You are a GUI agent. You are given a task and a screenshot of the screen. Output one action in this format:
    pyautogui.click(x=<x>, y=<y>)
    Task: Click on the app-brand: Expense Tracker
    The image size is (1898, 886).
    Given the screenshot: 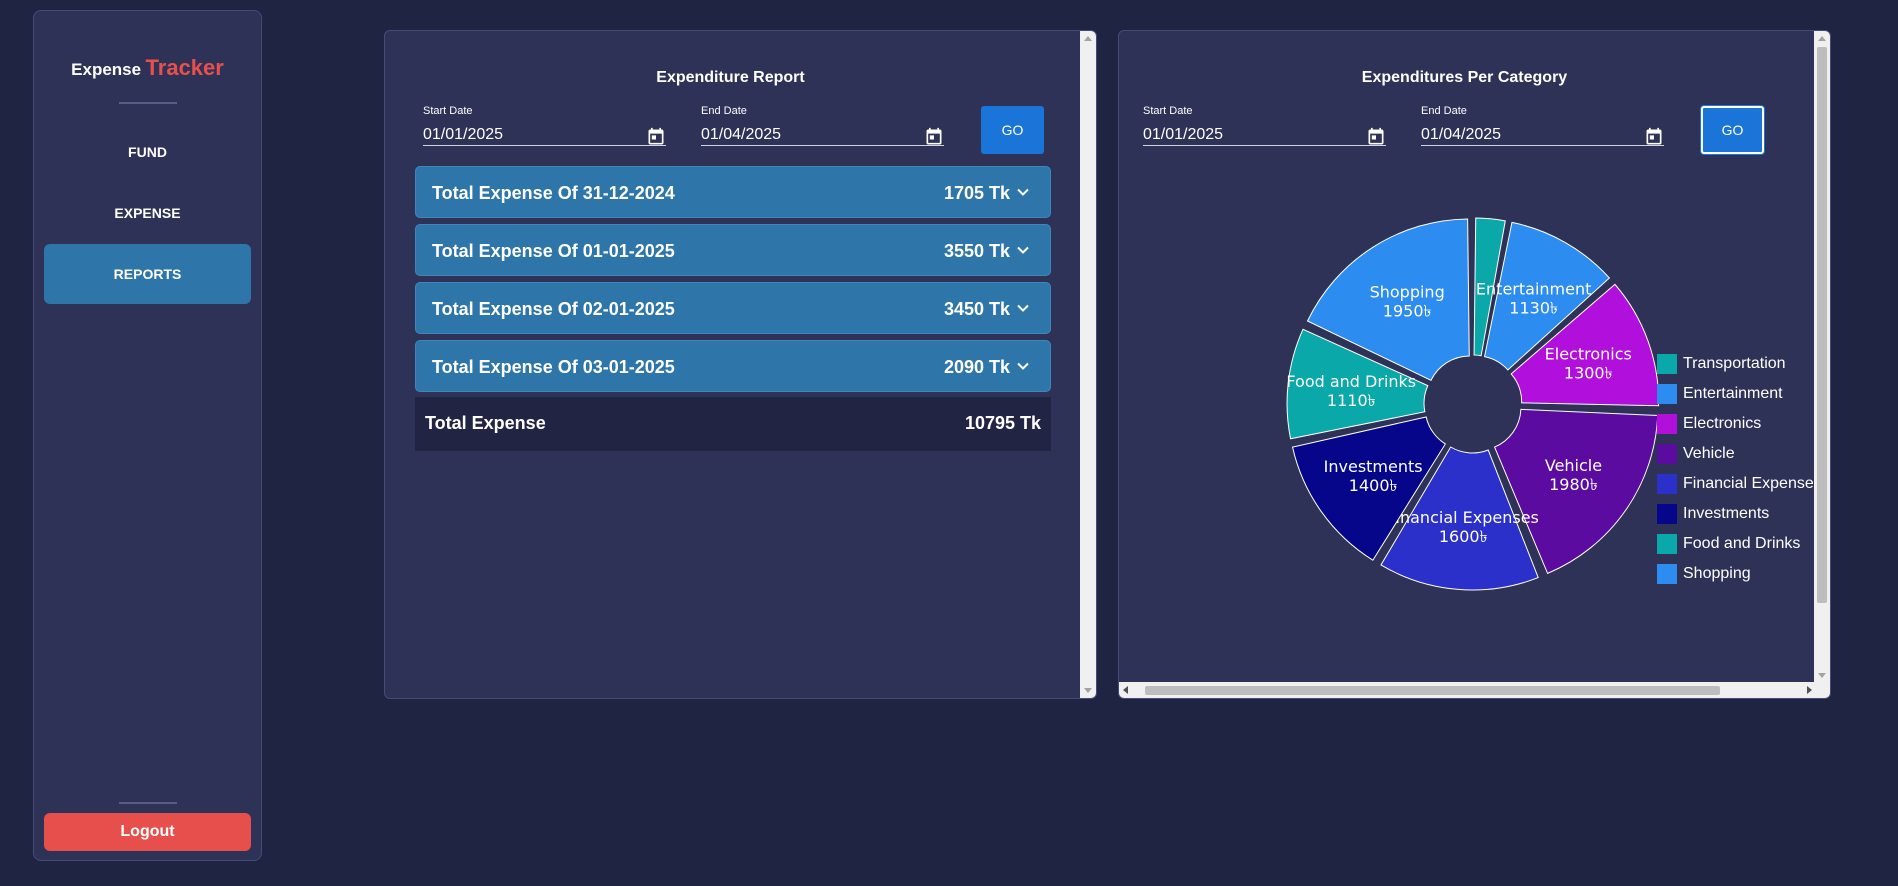 What is the action you would take?
    pyautogui.click(x=147, y=68)
    